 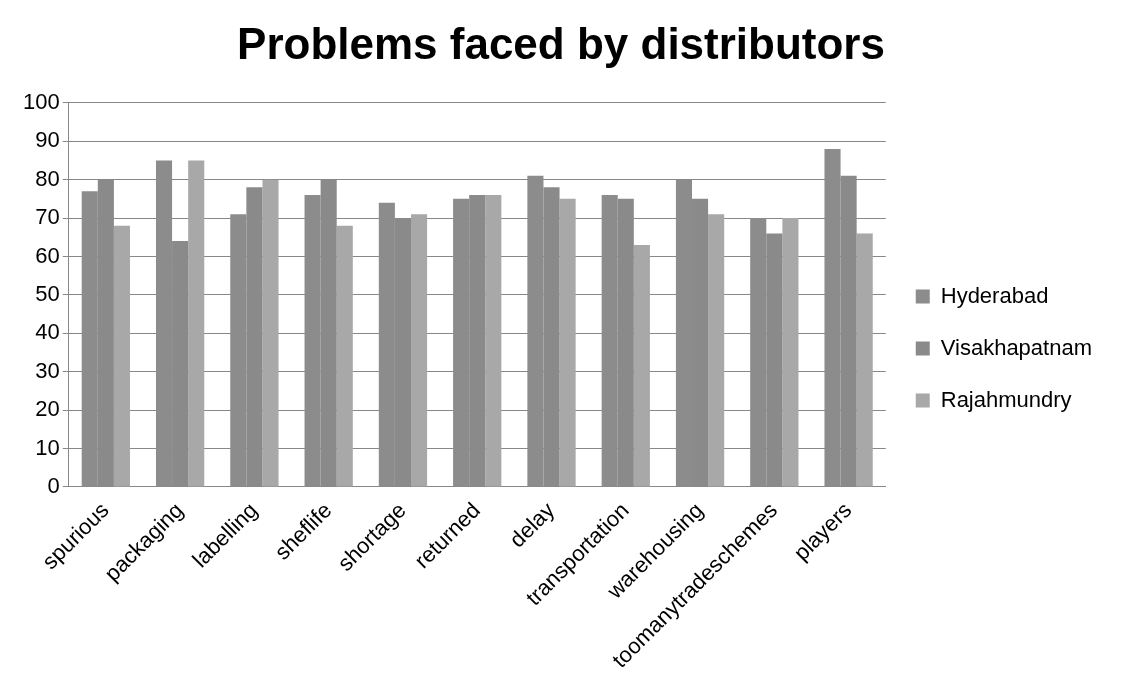 I want to click on chart-title: Problems faced by distributors, so click(x=561, y=43).